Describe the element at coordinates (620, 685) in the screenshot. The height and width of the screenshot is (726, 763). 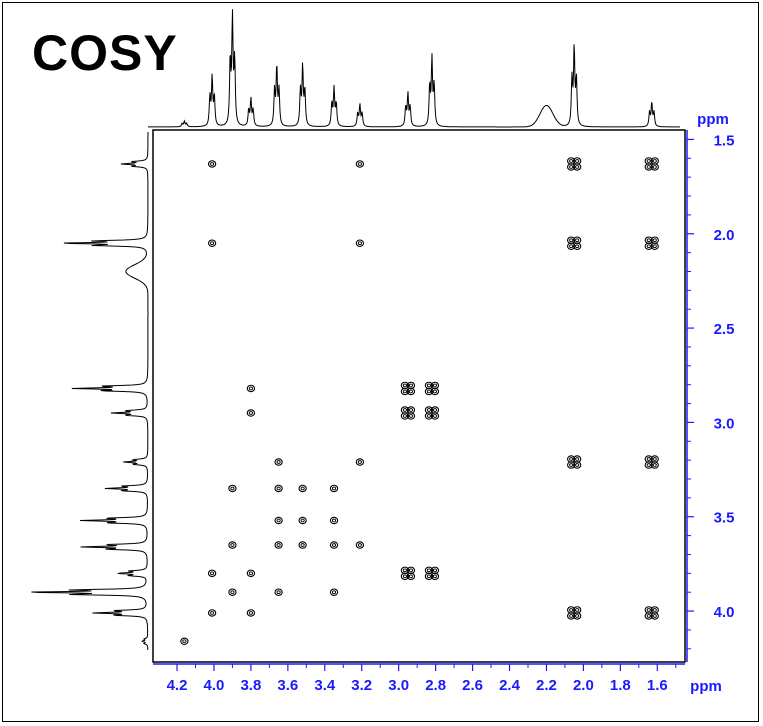
I see `x-tick-label-12: 1.8` at that location.